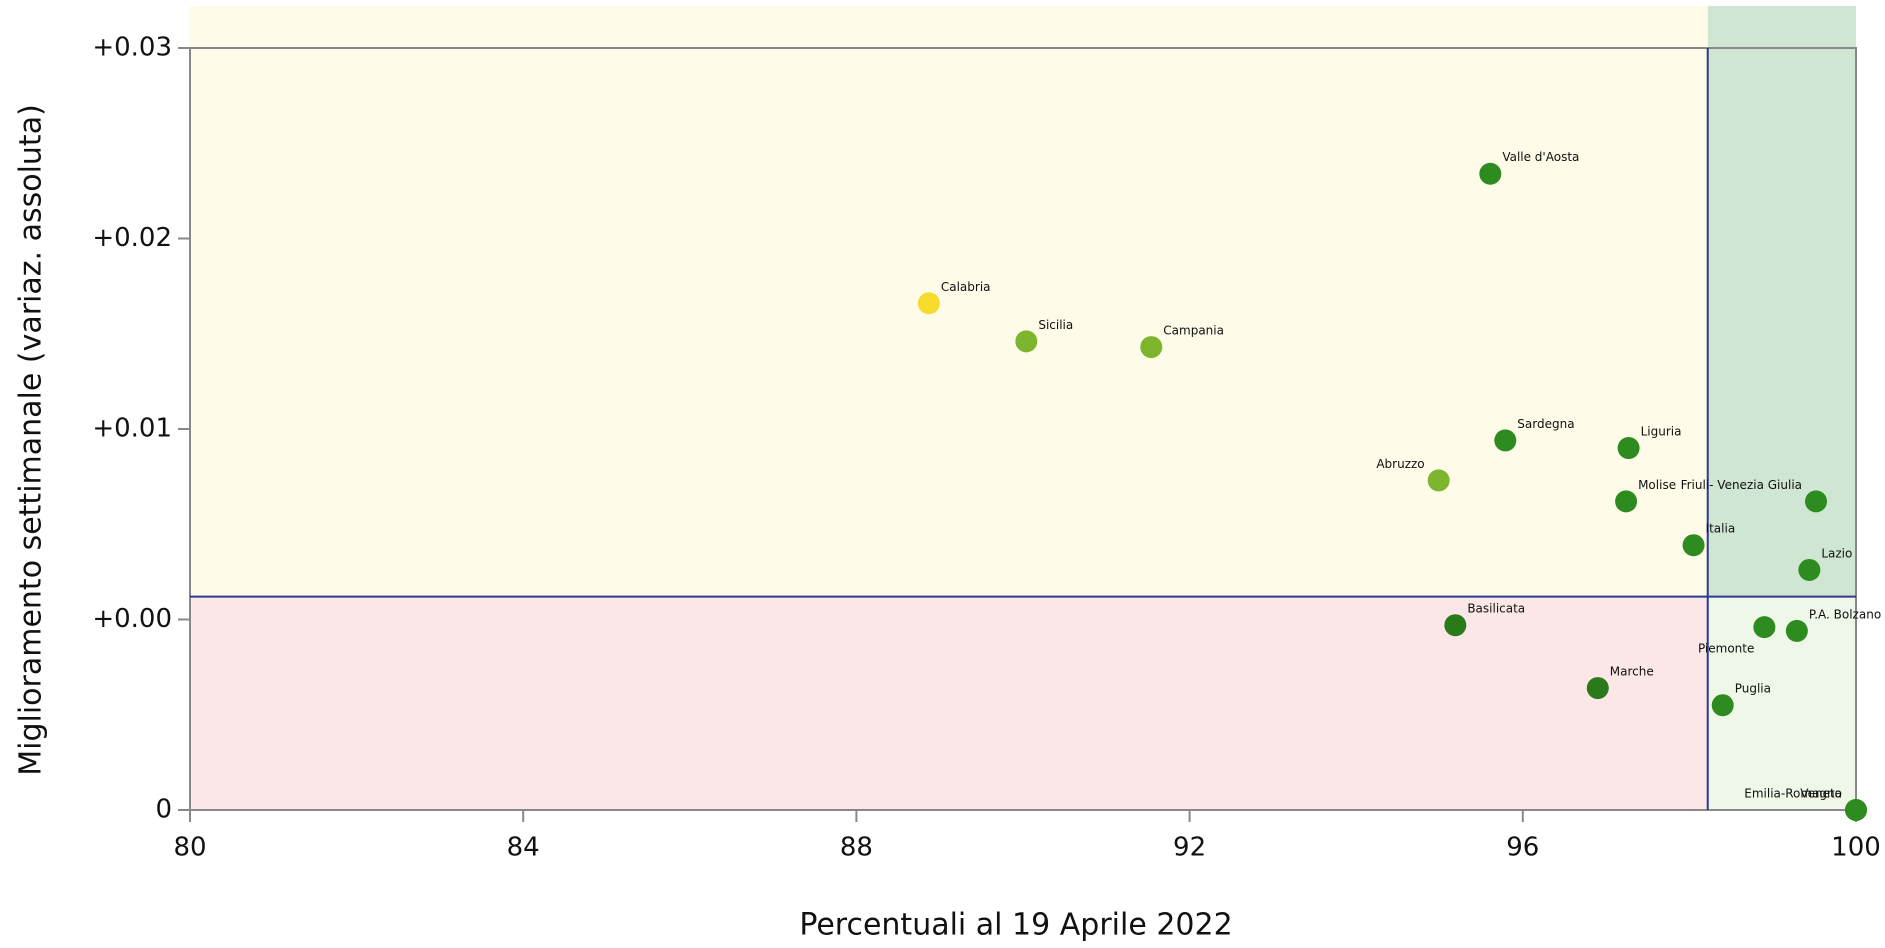 The image size is (1885, 948). I want to click on x-axis-title: Percentuali al 19 Aprile 2022, so click(1015, 925).